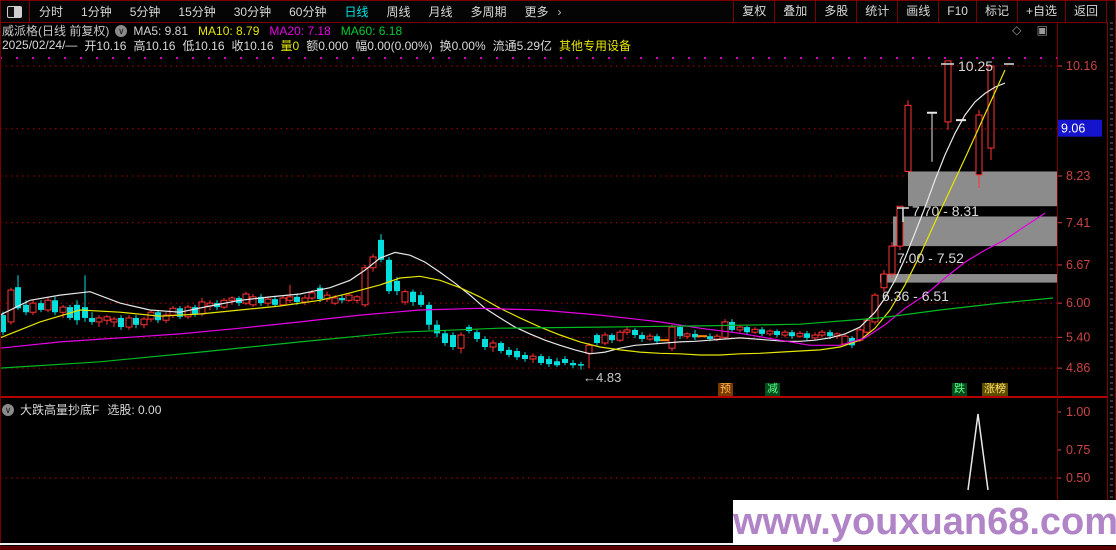 This screenshot has height=550, width=1116. What do you see at coordinates (915, 296) in the screenshot?
I see `svg-text: 6.36 - 6.51` at bounding box center [915, 296].